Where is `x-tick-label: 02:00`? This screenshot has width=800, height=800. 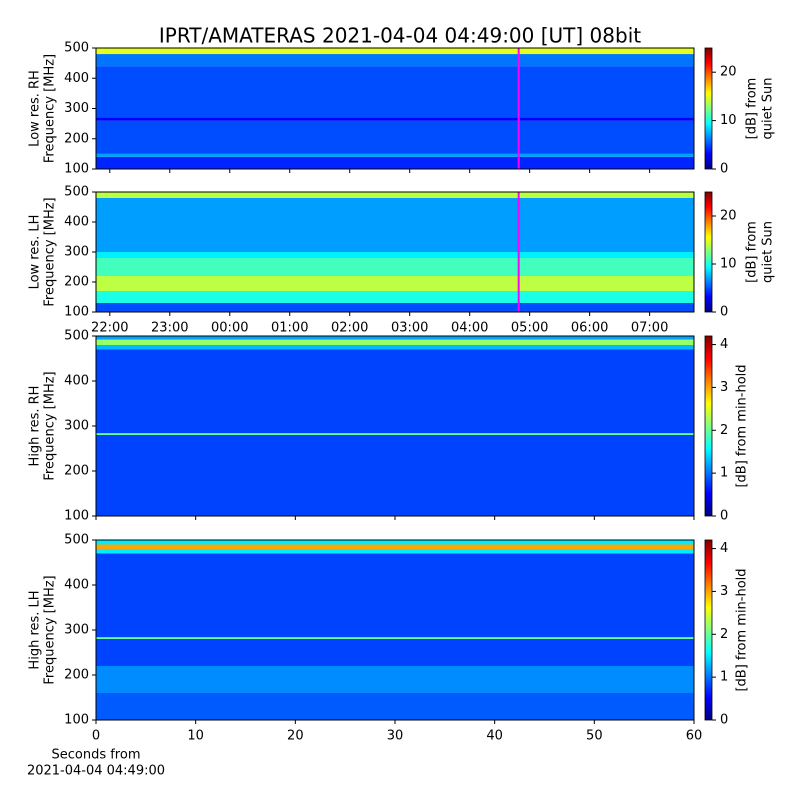 x-tick-label: 02:00 is located at coordinates (349, 328).